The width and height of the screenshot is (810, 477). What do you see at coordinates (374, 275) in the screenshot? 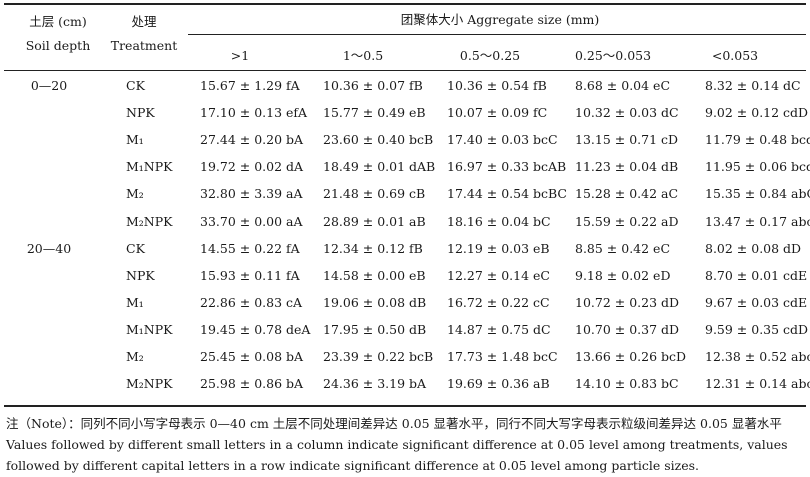
I see `value-cell-col-2: 14.58 ± 0.00 eB` at bounding box center [374, 275].